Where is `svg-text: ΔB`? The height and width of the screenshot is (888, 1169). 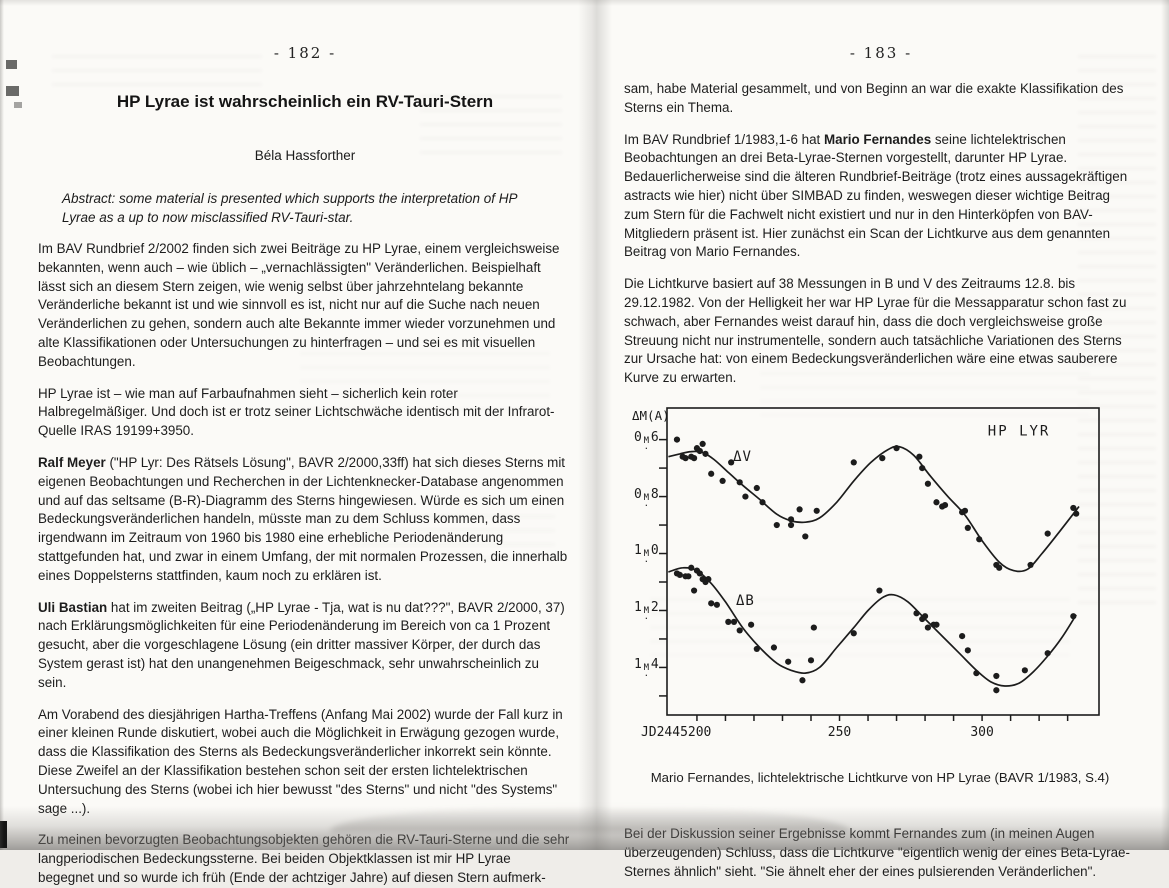
svg-text: ΔB is located at coordinates (745, 601).